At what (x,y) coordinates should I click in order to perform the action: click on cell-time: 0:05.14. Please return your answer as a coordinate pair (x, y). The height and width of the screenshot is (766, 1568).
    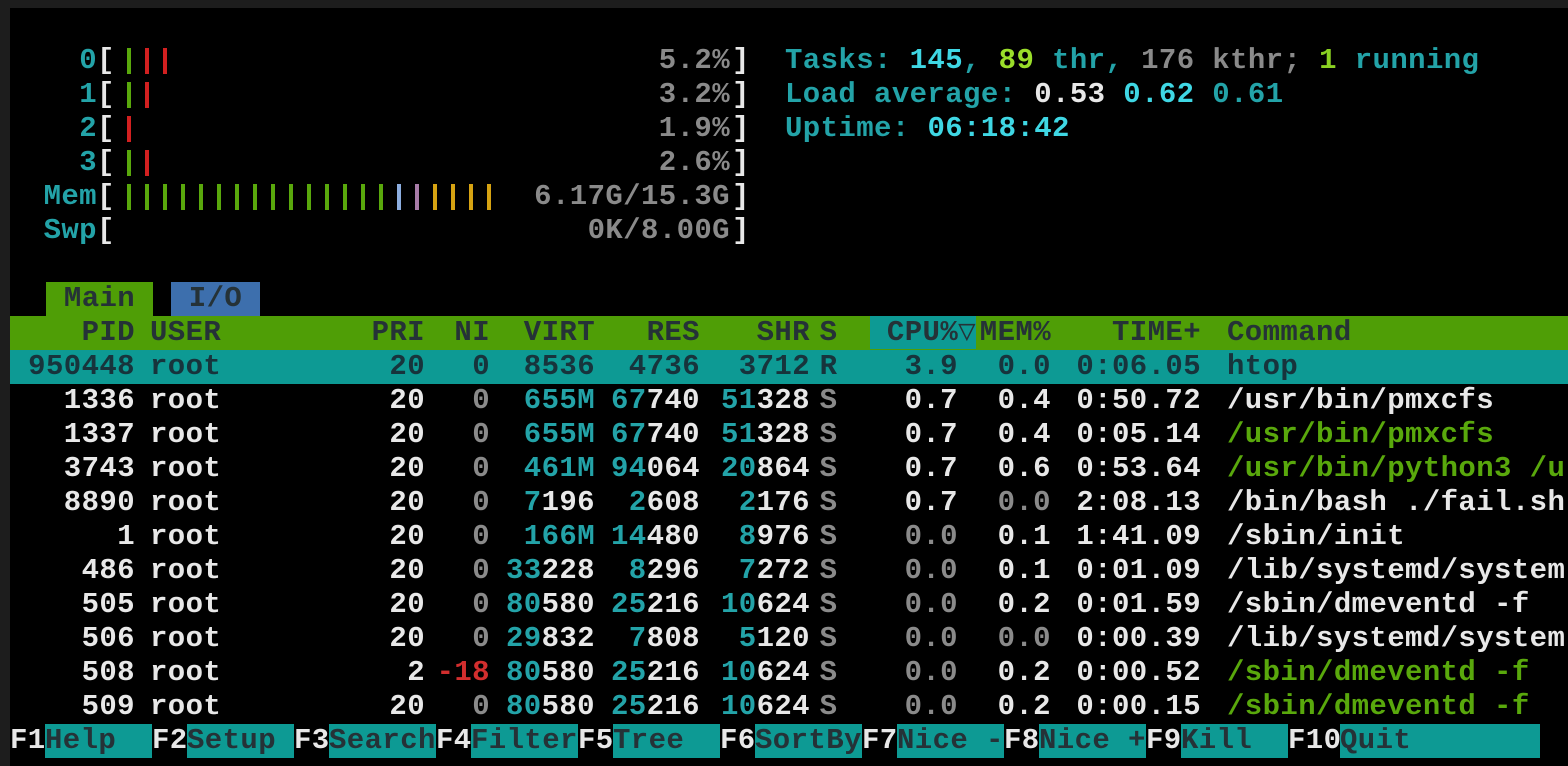
    Looking at the image, I should click on (1138, 434).